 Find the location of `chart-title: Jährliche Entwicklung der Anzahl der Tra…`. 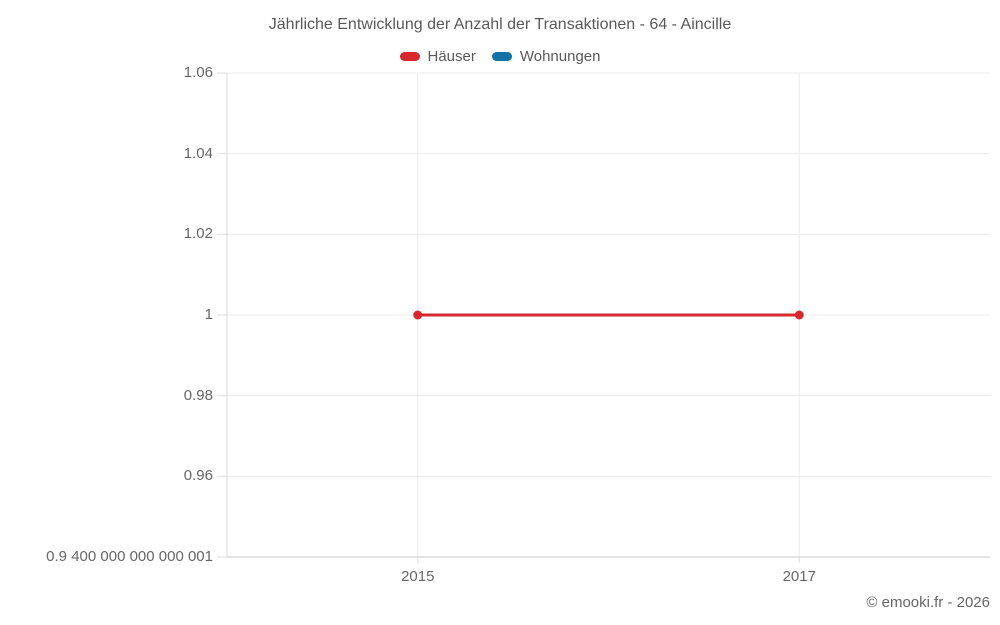

chart-title: Jährliche Entwicklung der Anzahl der Tra… is located at coordinates (500, 24).